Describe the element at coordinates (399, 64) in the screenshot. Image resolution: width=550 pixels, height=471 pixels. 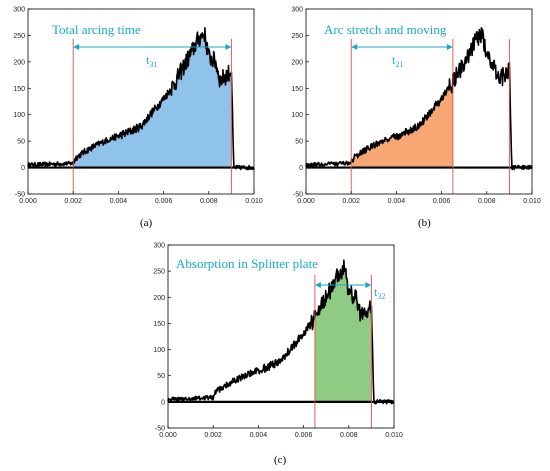
I see `interval-label-sub-b: 21` at that location.